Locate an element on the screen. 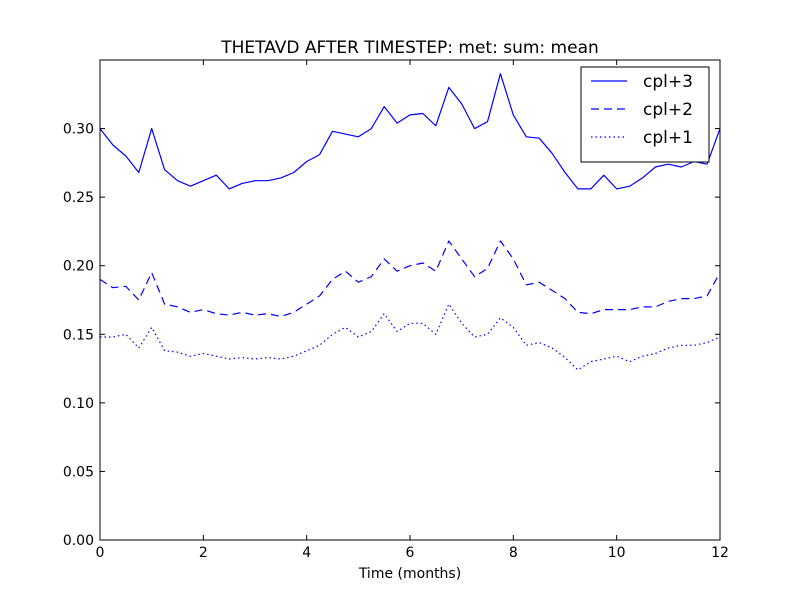 The height and width of the screenshot is (600, 800). y-tick-label: 0.25 is located at coordinates (78, 198).